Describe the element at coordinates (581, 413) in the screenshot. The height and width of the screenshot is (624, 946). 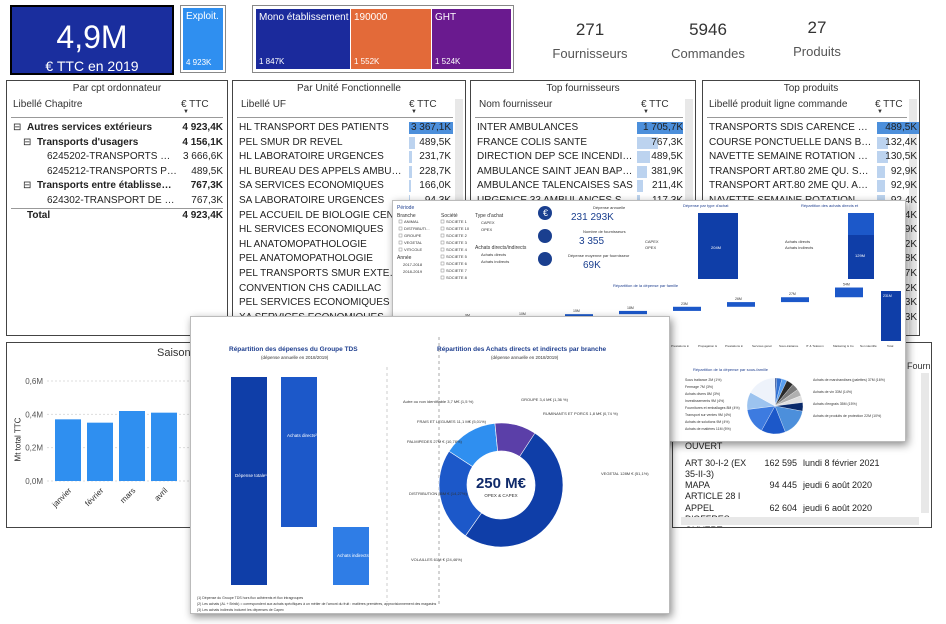
I see `donut-label: RUMINANTS ET PORCS 1,8 M€ (0,74 %)` at that location.